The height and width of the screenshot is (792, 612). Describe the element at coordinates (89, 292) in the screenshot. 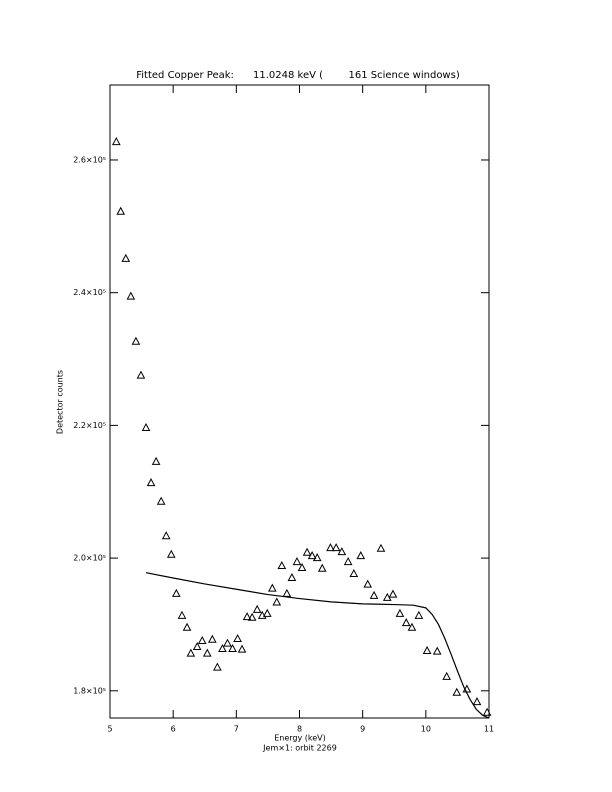

I see `y-tick-label: 2.4×10⁵` at that location.